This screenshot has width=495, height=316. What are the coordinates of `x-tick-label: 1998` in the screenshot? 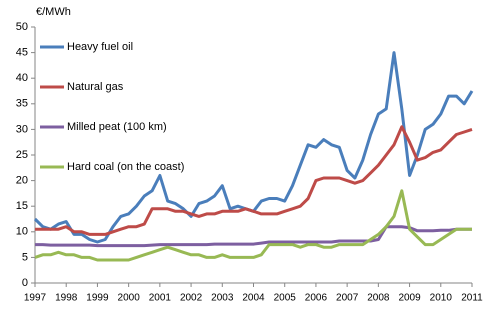 It's located at (66, 298).